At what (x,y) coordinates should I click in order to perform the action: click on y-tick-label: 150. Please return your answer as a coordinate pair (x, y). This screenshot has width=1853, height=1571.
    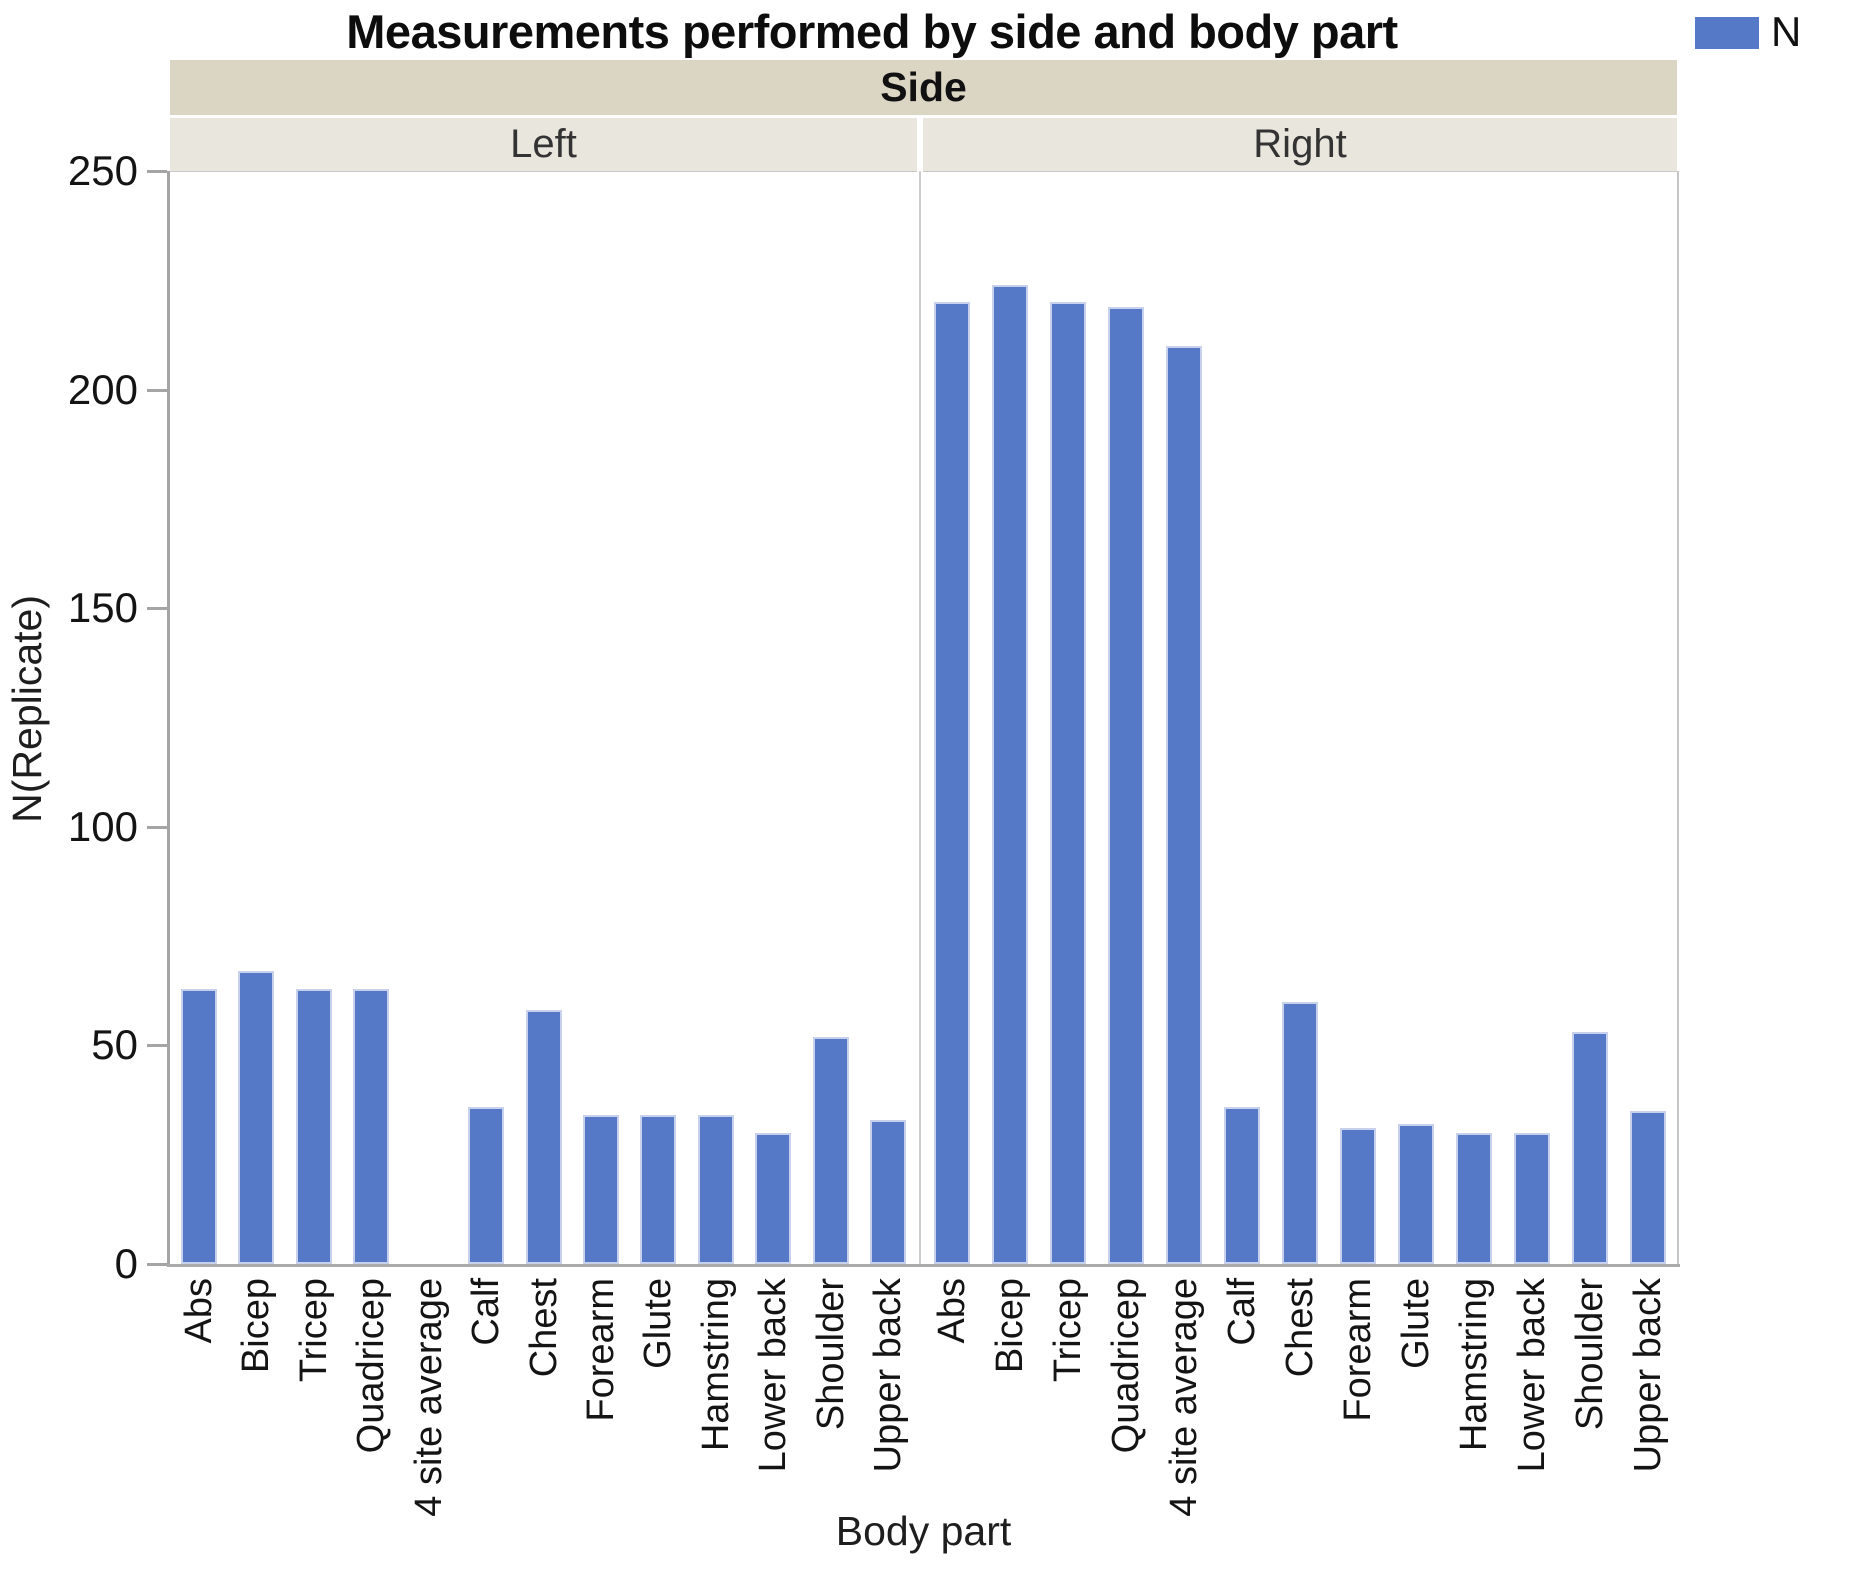
    Looking at the image, I should click on (102, 608).